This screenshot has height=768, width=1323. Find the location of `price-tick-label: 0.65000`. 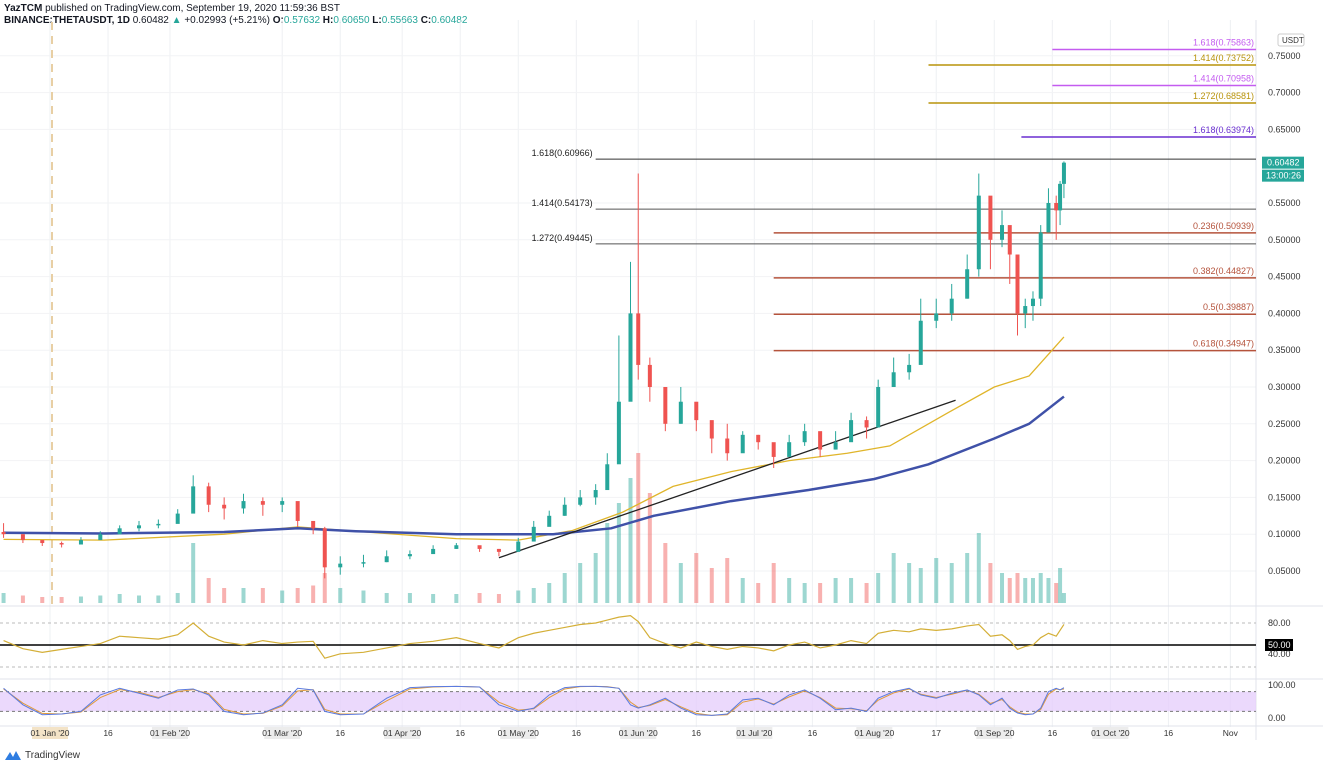

price-tick-label: 0.65000 is located at coordinates (1284, 129).